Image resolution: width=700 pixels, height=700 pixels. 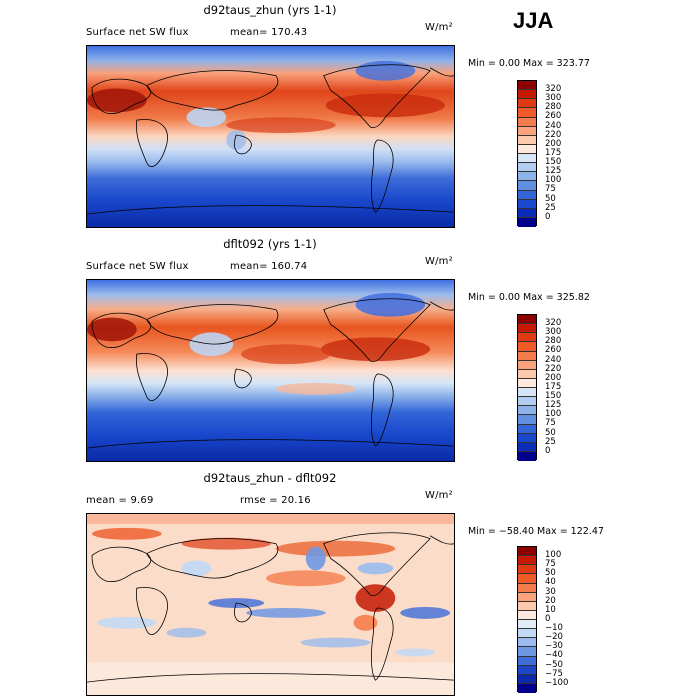 I want to click on colorbar-tick-label: 220, so click(x=553, y=368).